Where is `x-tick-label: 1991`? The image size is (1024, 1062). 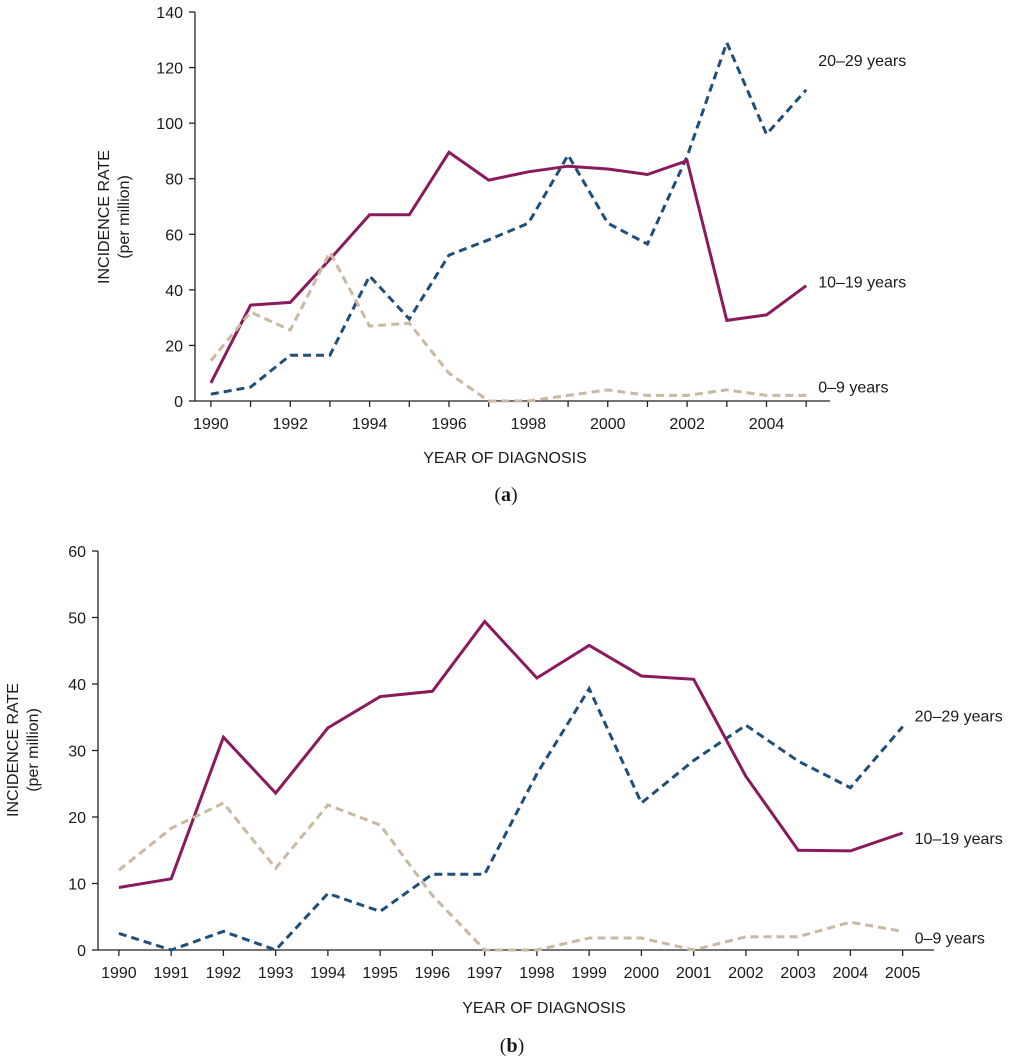
x-tick-label: 1991 is located at coordinates (171, 973).